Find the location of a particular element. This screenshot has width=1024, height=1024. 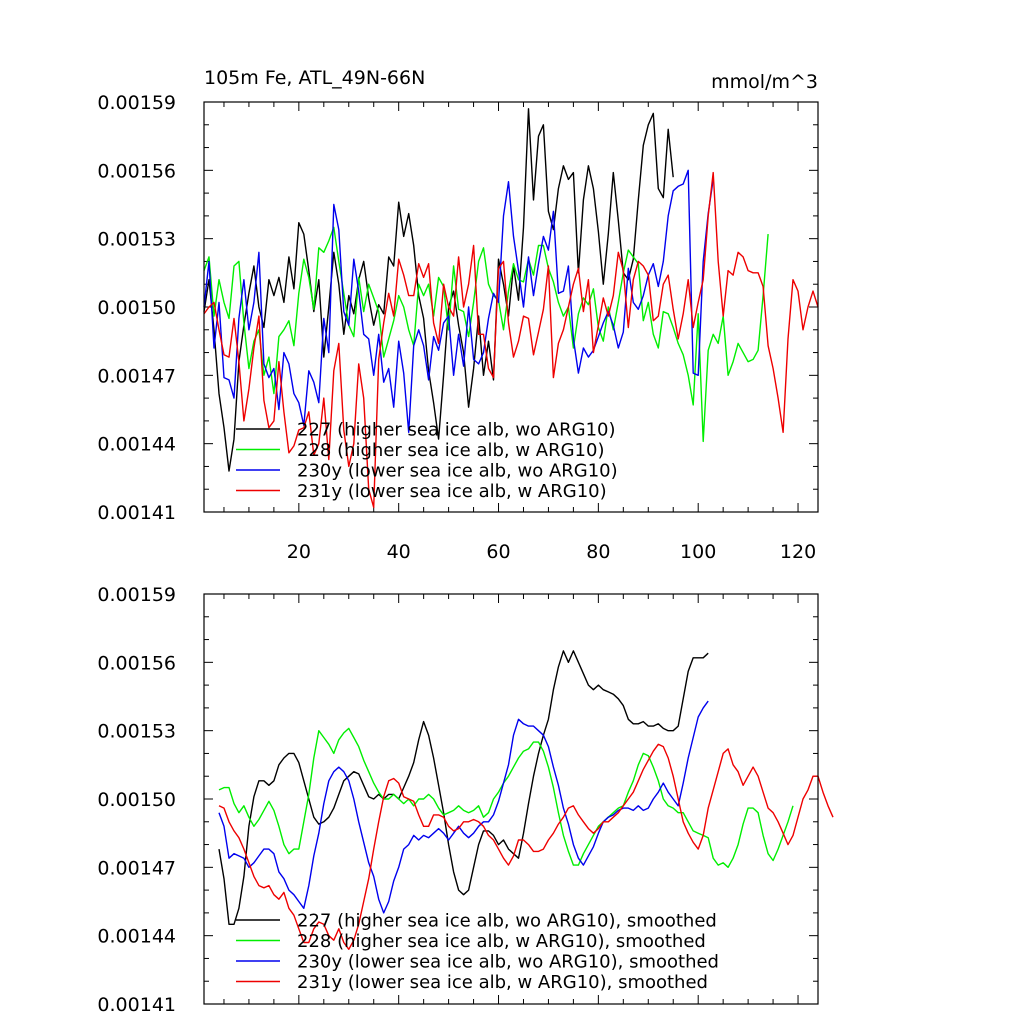

x-tick-label: 120 is located at coordinates (798, 552).